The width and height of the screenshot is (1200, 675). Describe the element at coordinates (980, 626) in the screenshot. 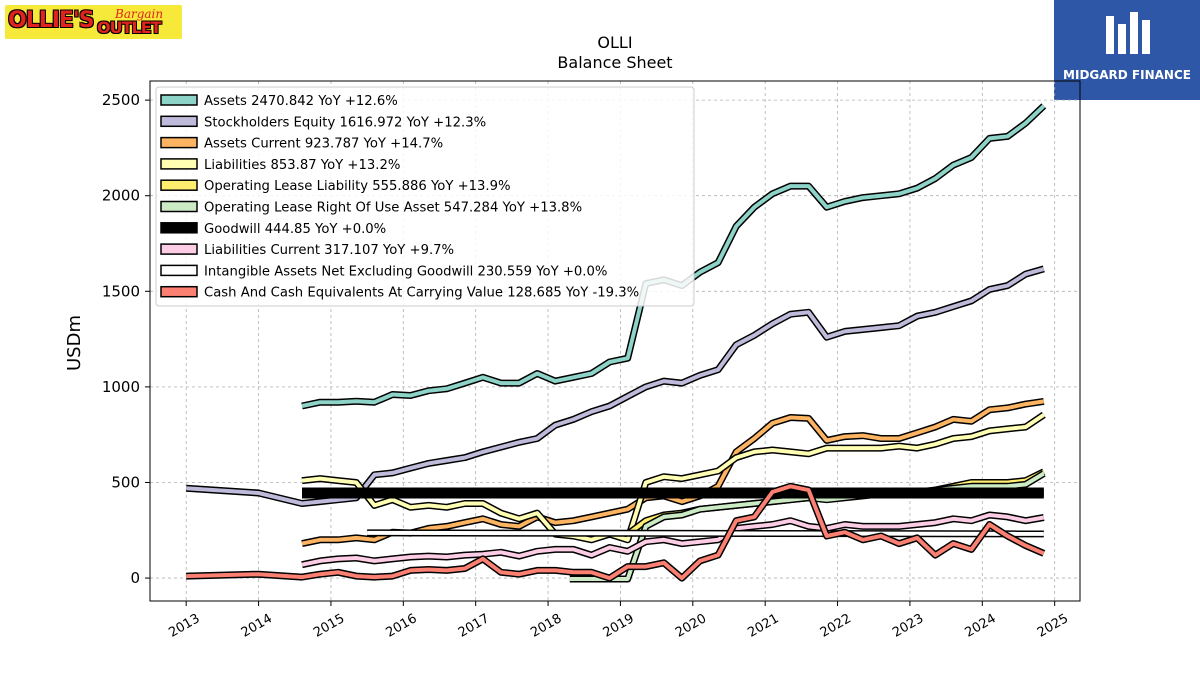

I see `x-tick-label: 2024` at that location.